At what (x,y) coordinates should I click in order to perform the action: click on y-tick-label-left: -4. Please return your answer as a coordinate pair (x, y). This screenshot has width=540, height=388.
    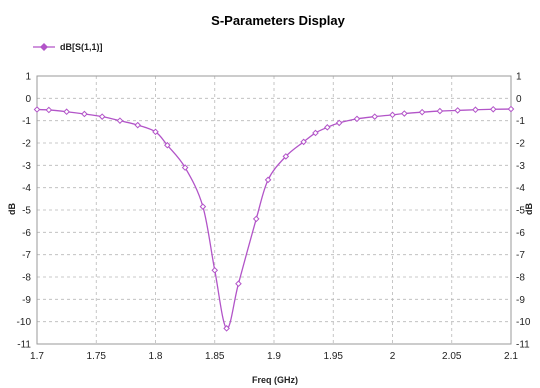
    Looking at the image, I should click on (26, 188).